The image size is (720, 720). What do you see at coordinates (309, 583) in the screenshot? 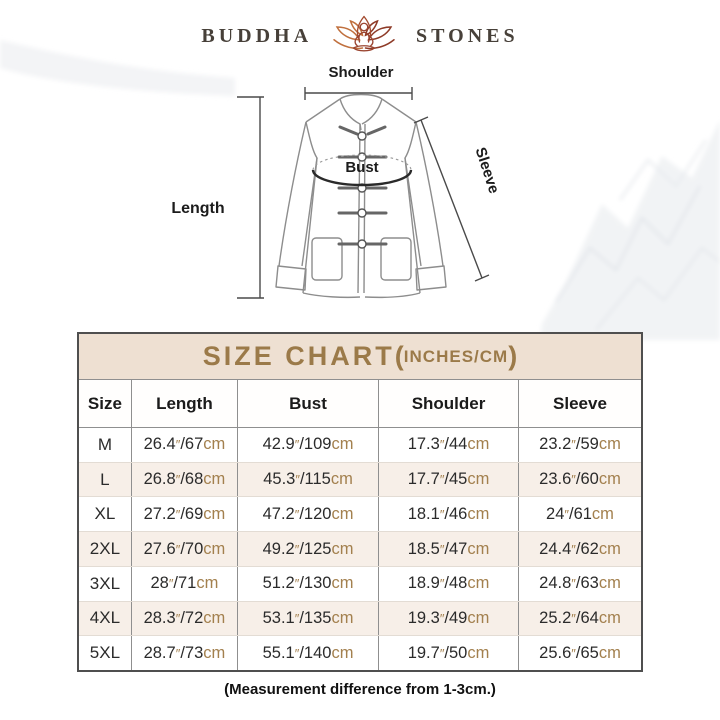
I see `measurement-cell: 51.2 ″/130 cm` at bounding box center [309, 583].